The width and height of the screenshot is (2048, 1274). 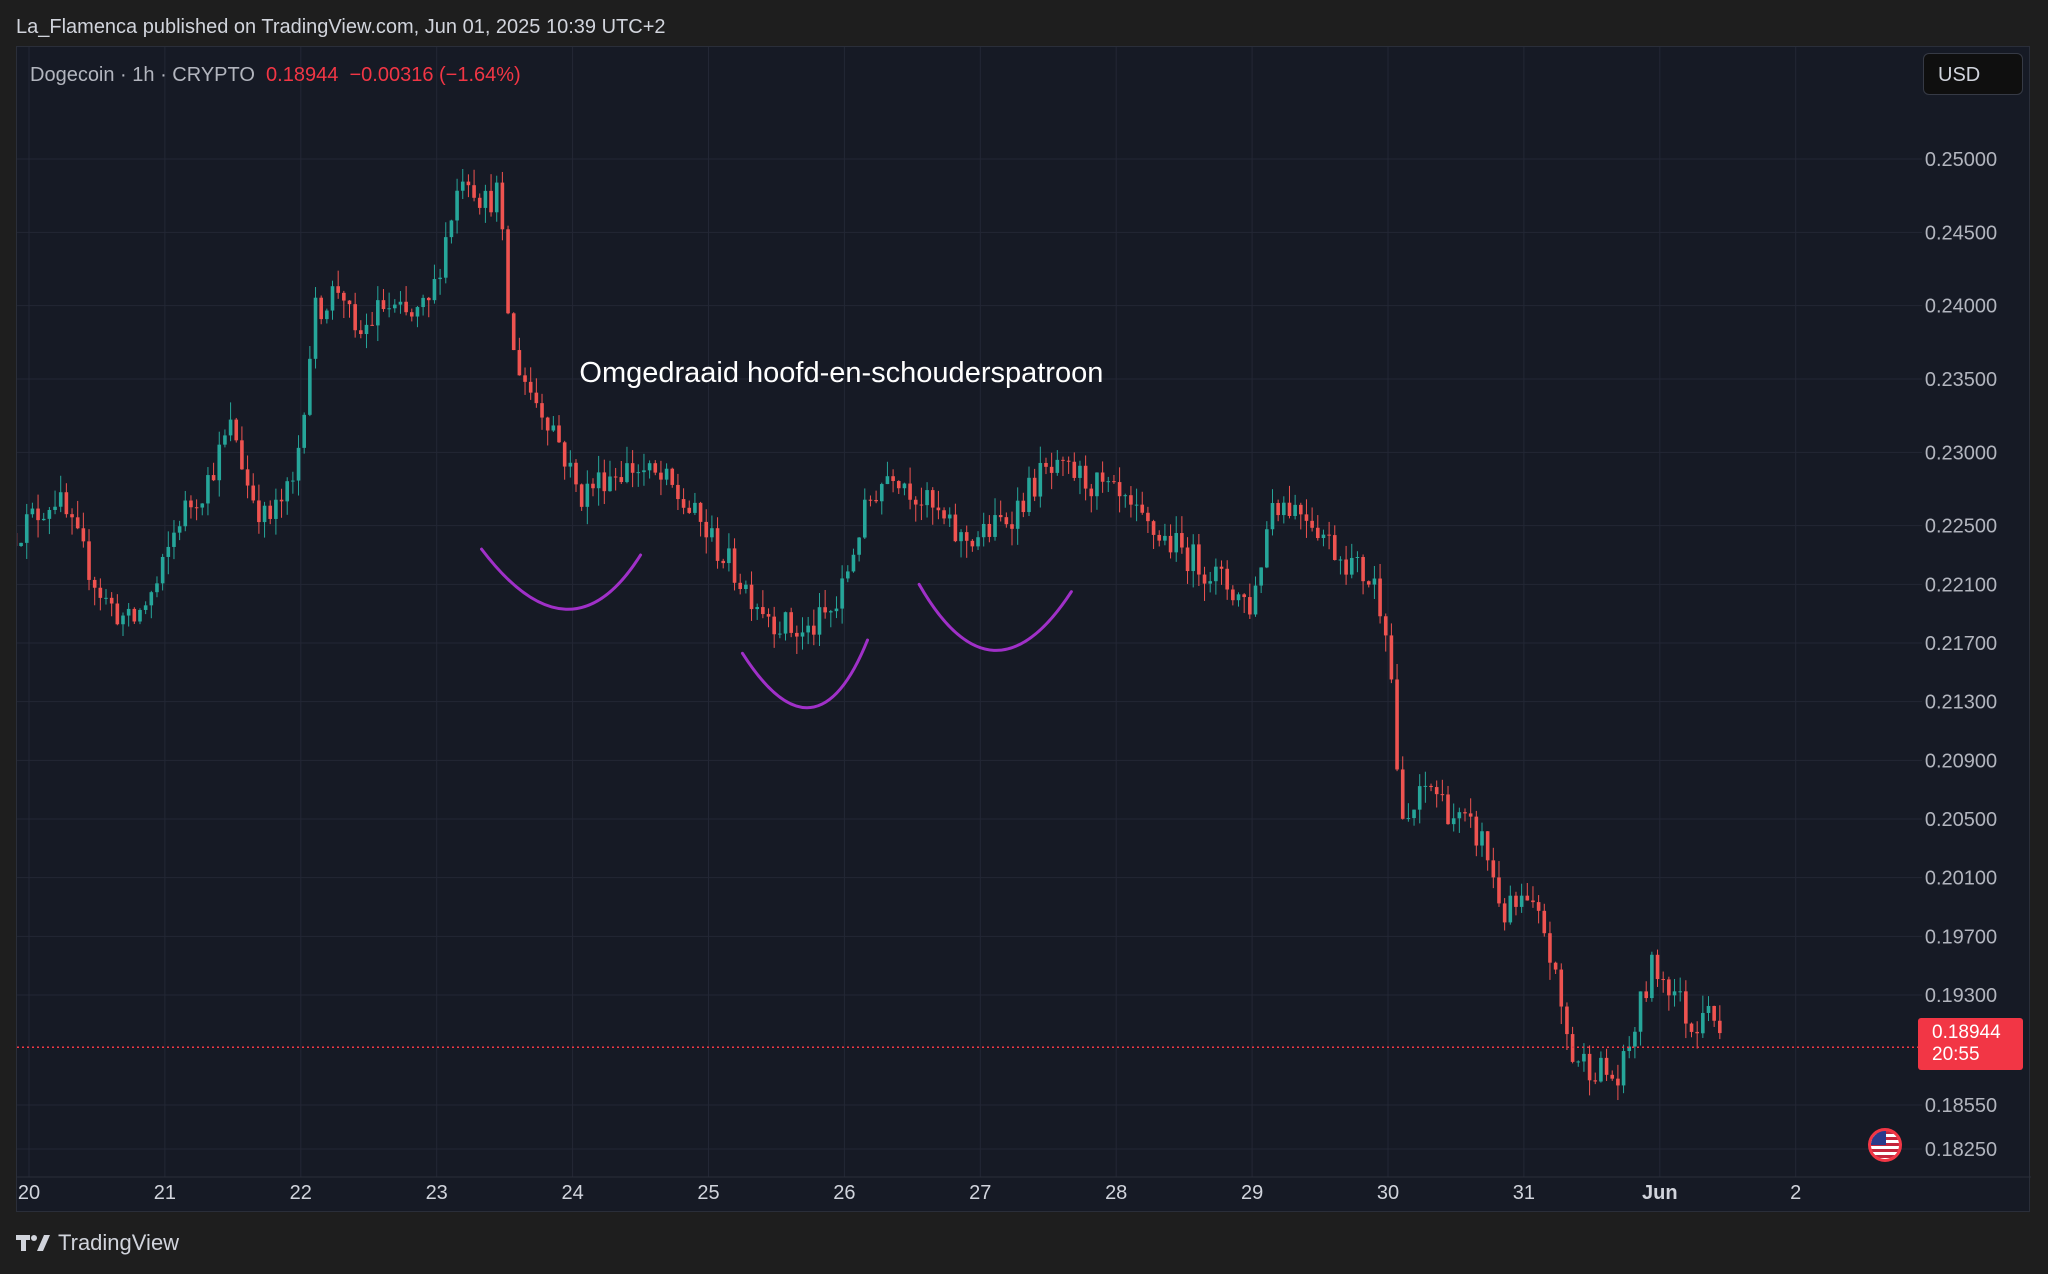 What do you see at coordinates (708, 1193) in the screenshot?
I see `x-tick-label: 25` at bounding box center [708, 1193].